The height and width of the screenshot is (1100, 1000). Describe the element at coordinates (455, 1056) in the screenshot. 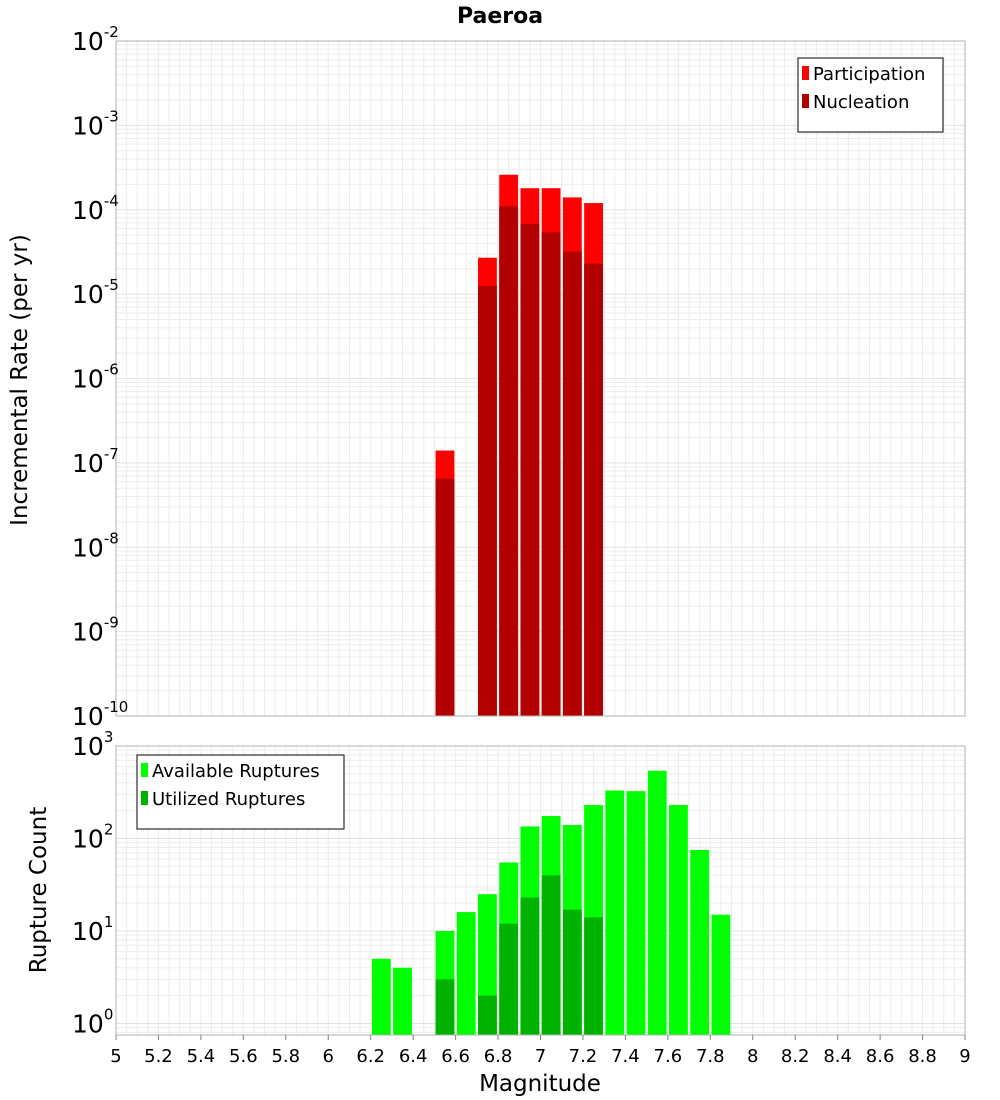

I see `x-tick-label: 6.6` at that location.